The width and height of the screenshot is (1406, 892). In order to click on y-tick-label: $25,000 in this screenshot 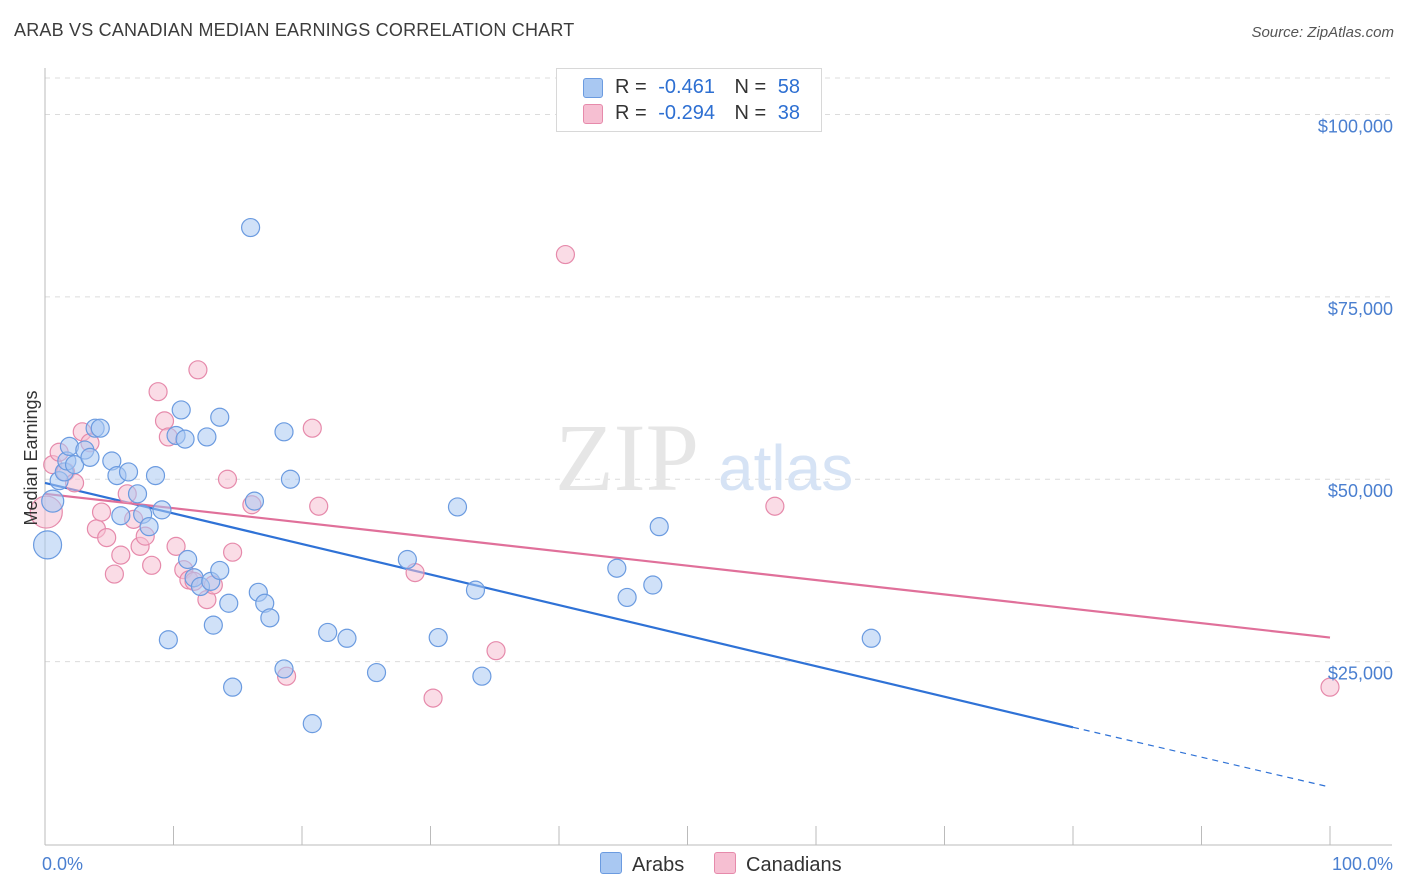, I will do `click(1360, 674)`.